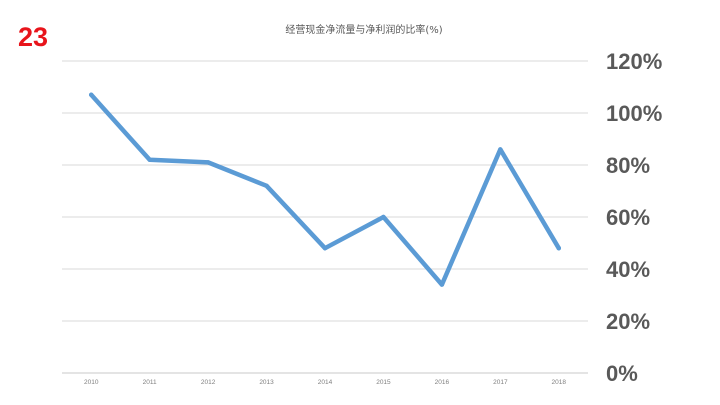 The width and height of the screenshot is (720, 405). What do you see at coordinates (634, 61) in the screenshot?
I see `y-tick-label: 120%` at bounding box center [634, 61].